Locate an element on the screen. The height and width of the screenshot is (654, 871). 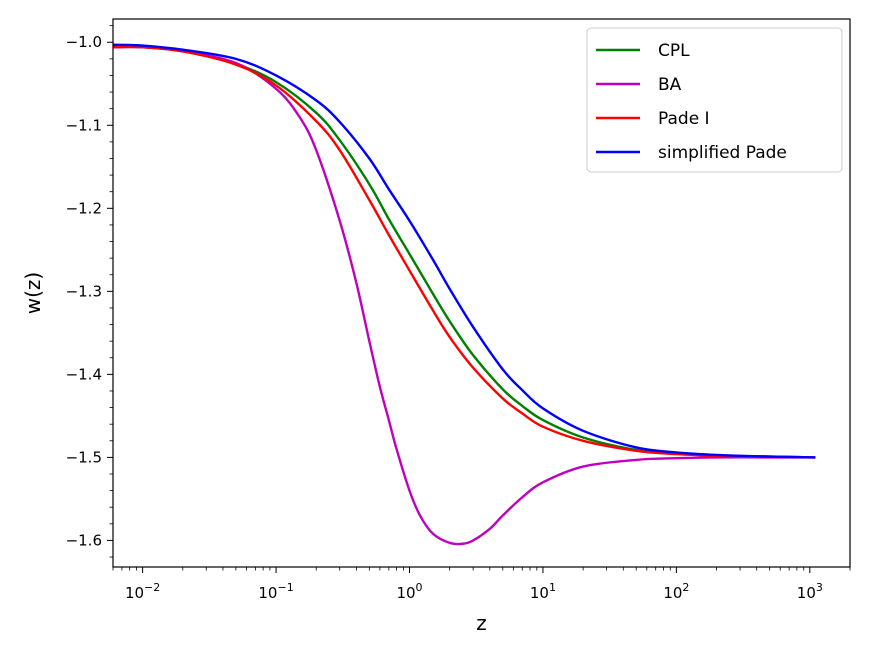
y-axis-label: w(z) is located at coordinates (33, 293).